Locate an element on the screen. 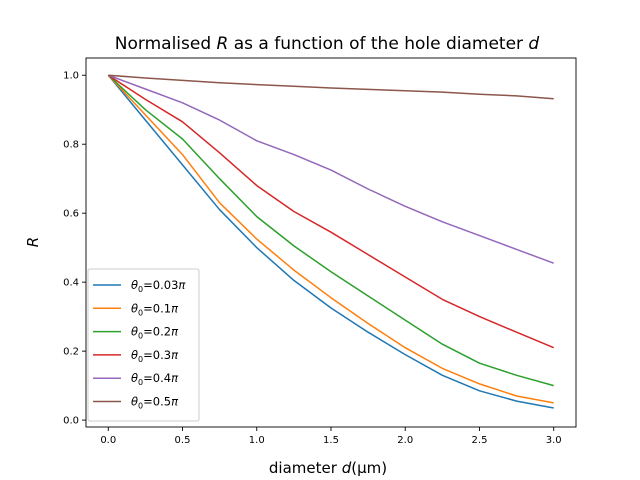 This screenshot has height=480, width=640. x-axis-label: diameter d(μm) is located at coordinates (328, 468).